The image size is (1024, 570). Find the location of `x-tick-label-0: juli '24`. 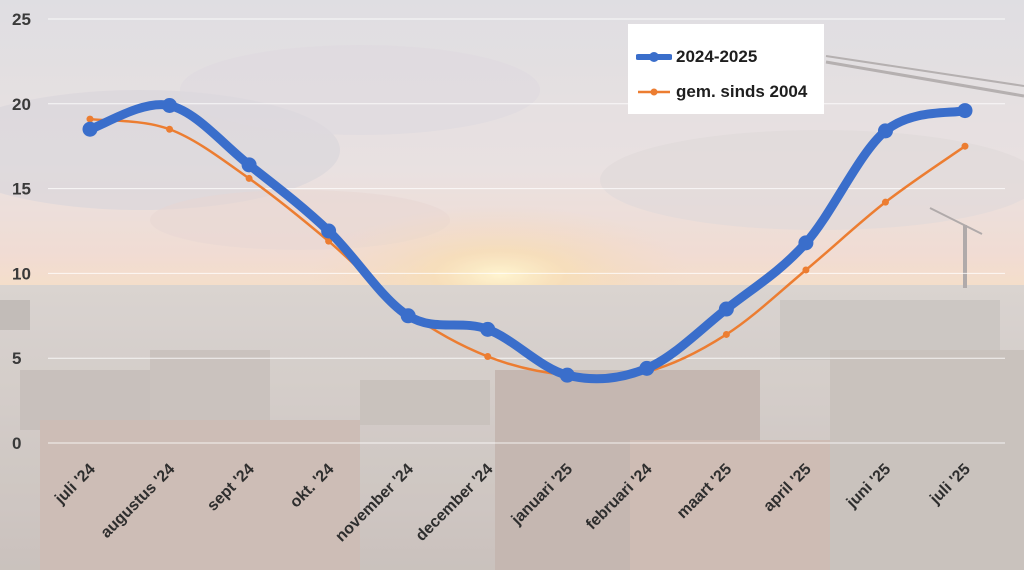

x-tick-label-0: juli '24 is located at coordinates (75, 485).